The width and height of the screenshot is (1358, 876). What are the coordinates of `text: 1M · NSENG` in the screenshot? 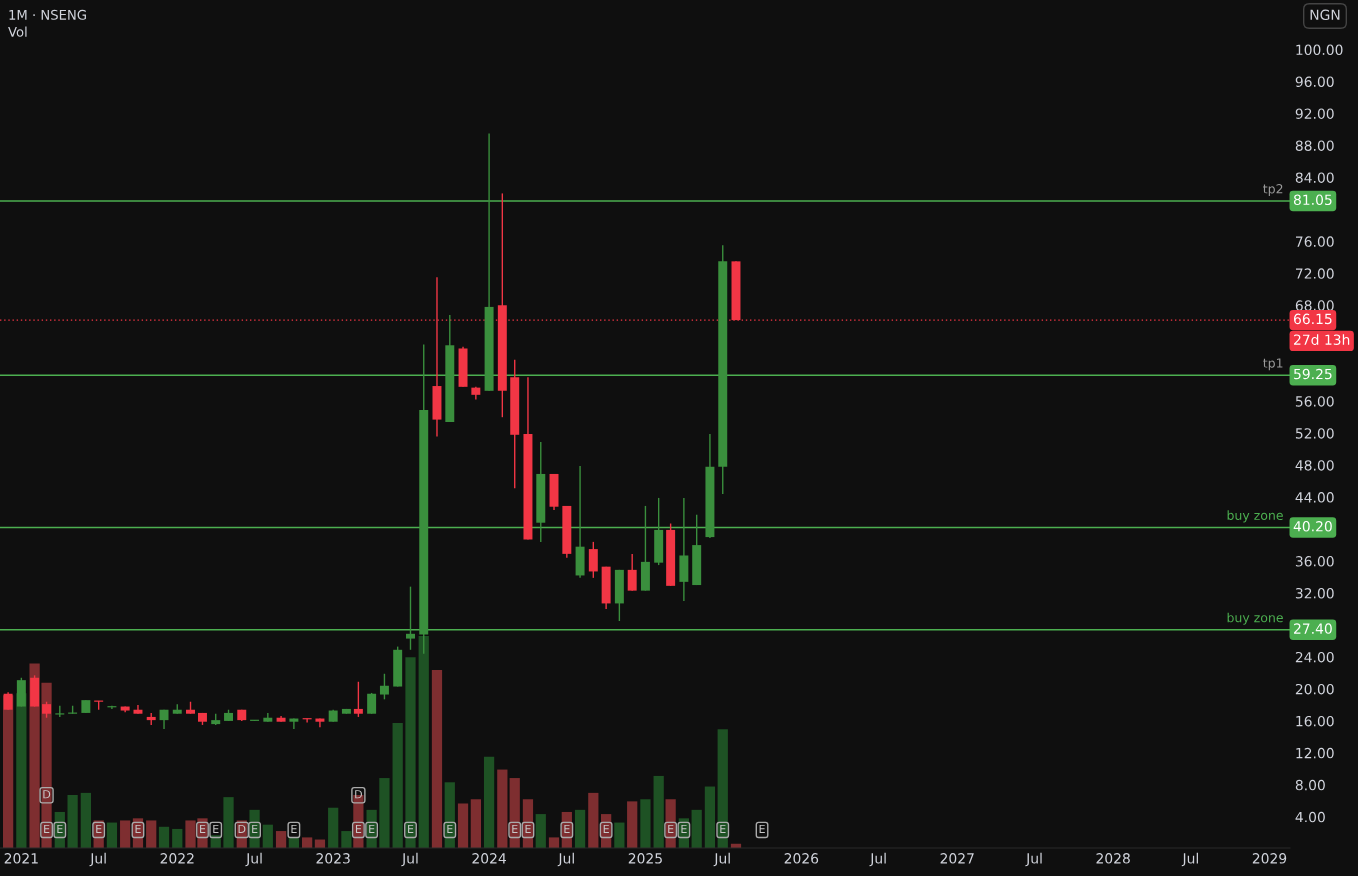 It's located at (47, 14).